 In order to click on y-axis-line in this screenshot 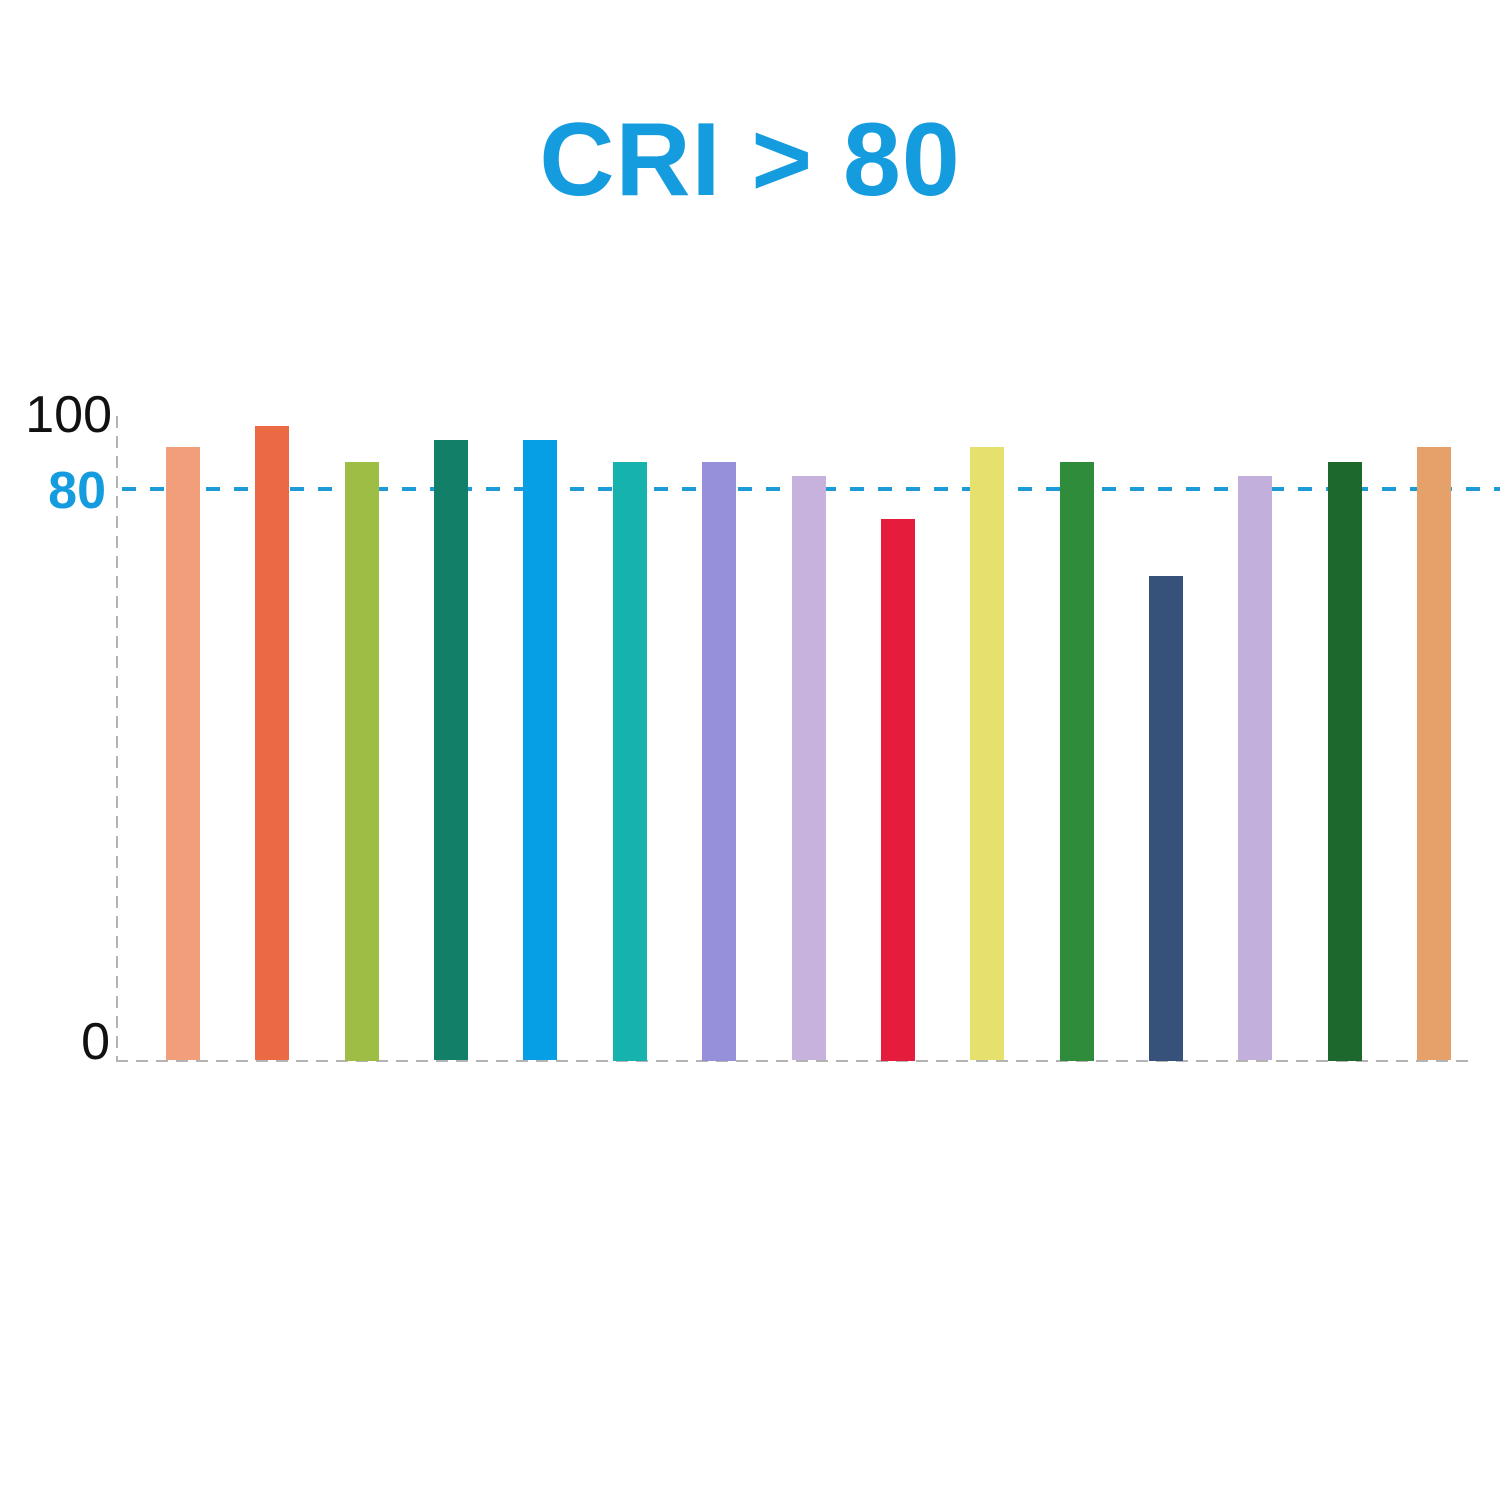, I will do `click(117, 739)`.